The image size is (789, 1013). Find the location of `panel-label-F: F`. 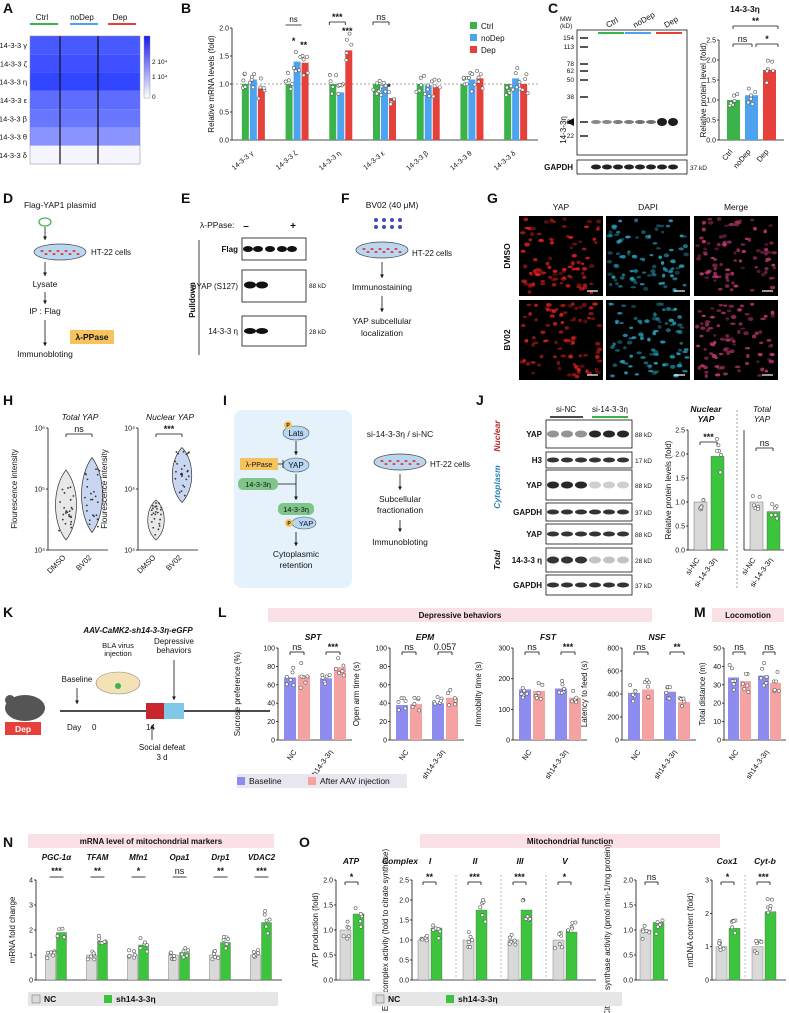

panel-label-F: F is located at coordinates (345, 198).